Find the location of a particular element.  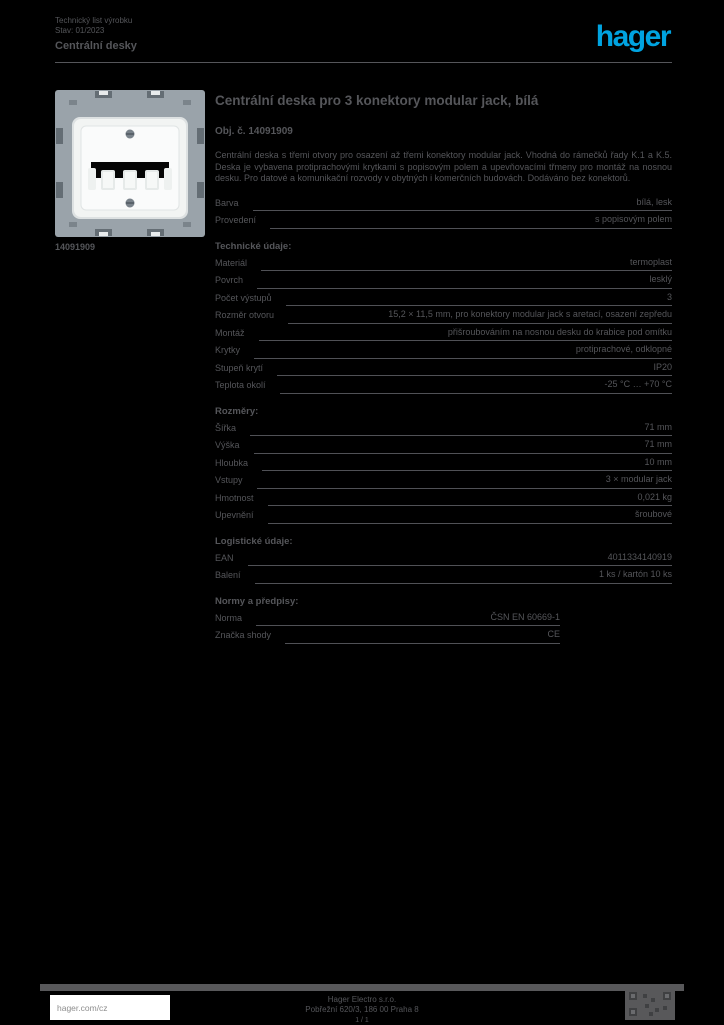

spec-row: Vstupy 3 × modular jack is located at coordinates (443, 480).